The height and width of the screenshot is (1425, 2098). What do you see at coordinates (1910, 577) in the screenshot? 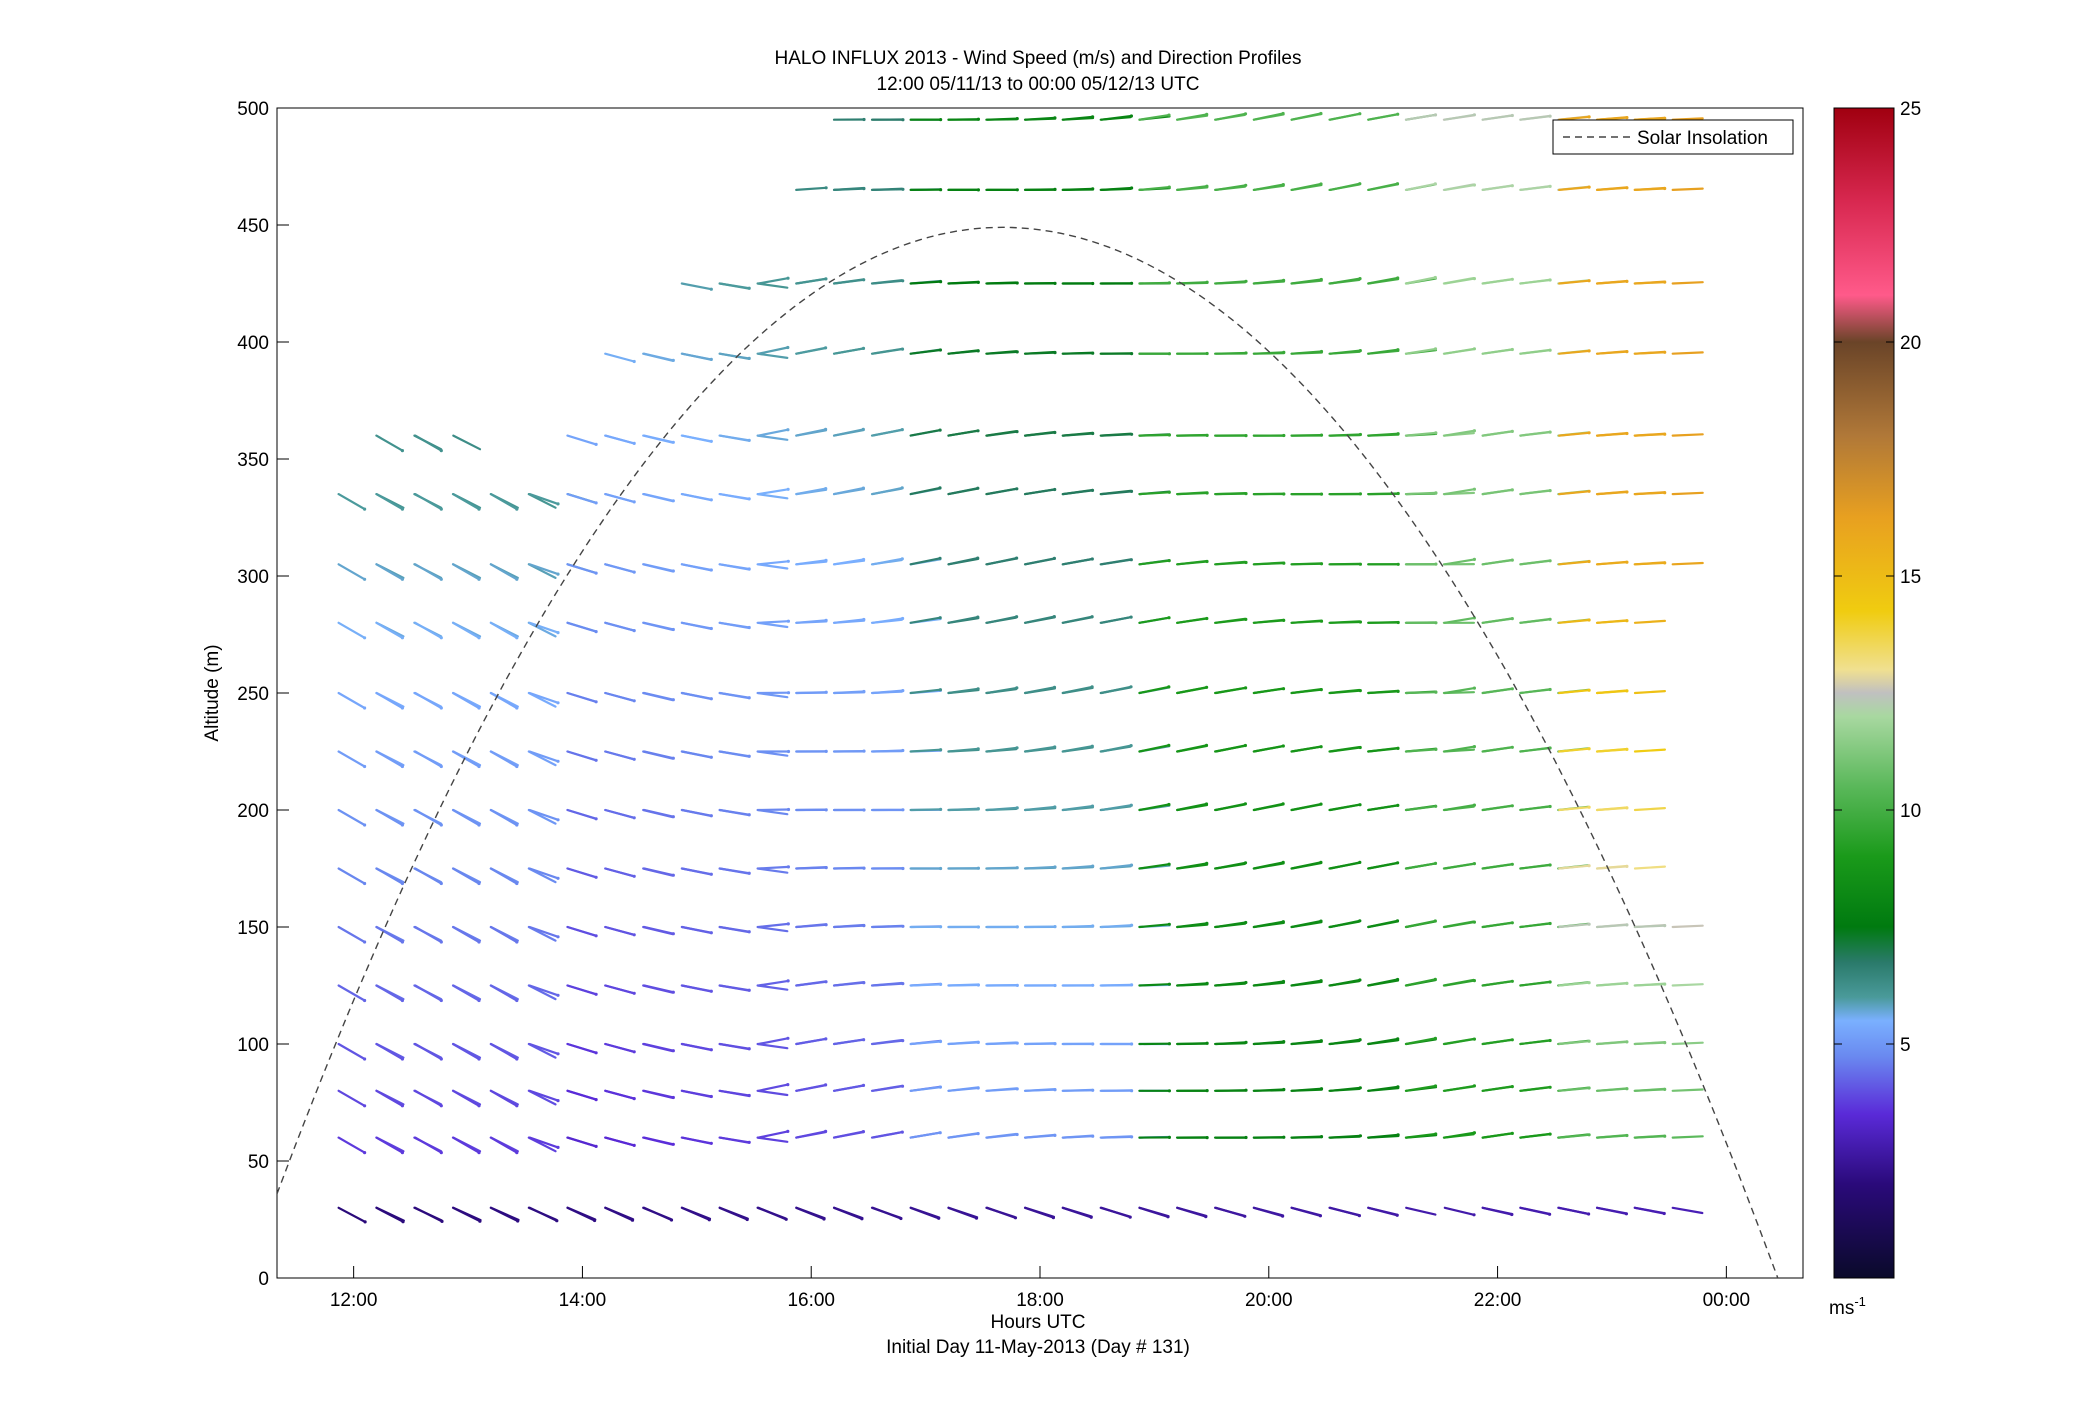
I see `colorbar-tick-label: 15` at bounding box center [1910, 577].